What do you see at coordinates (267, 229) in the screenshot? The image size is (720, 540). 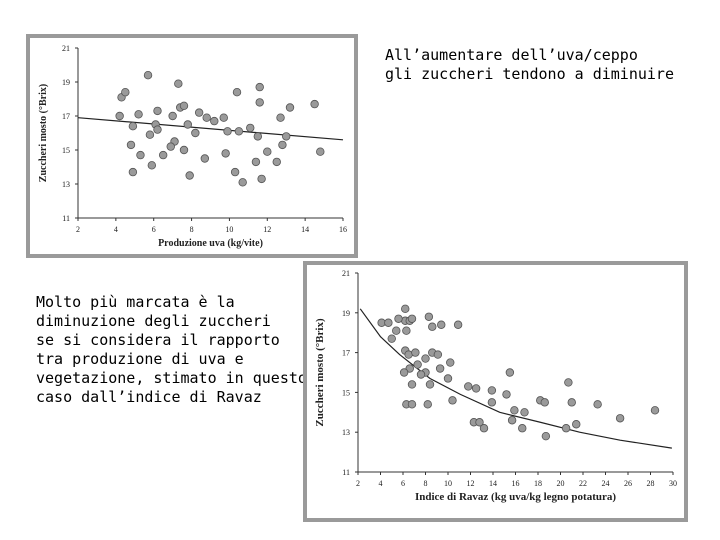 I see `x-tick-label: 12` at bounding box center [267, 229].